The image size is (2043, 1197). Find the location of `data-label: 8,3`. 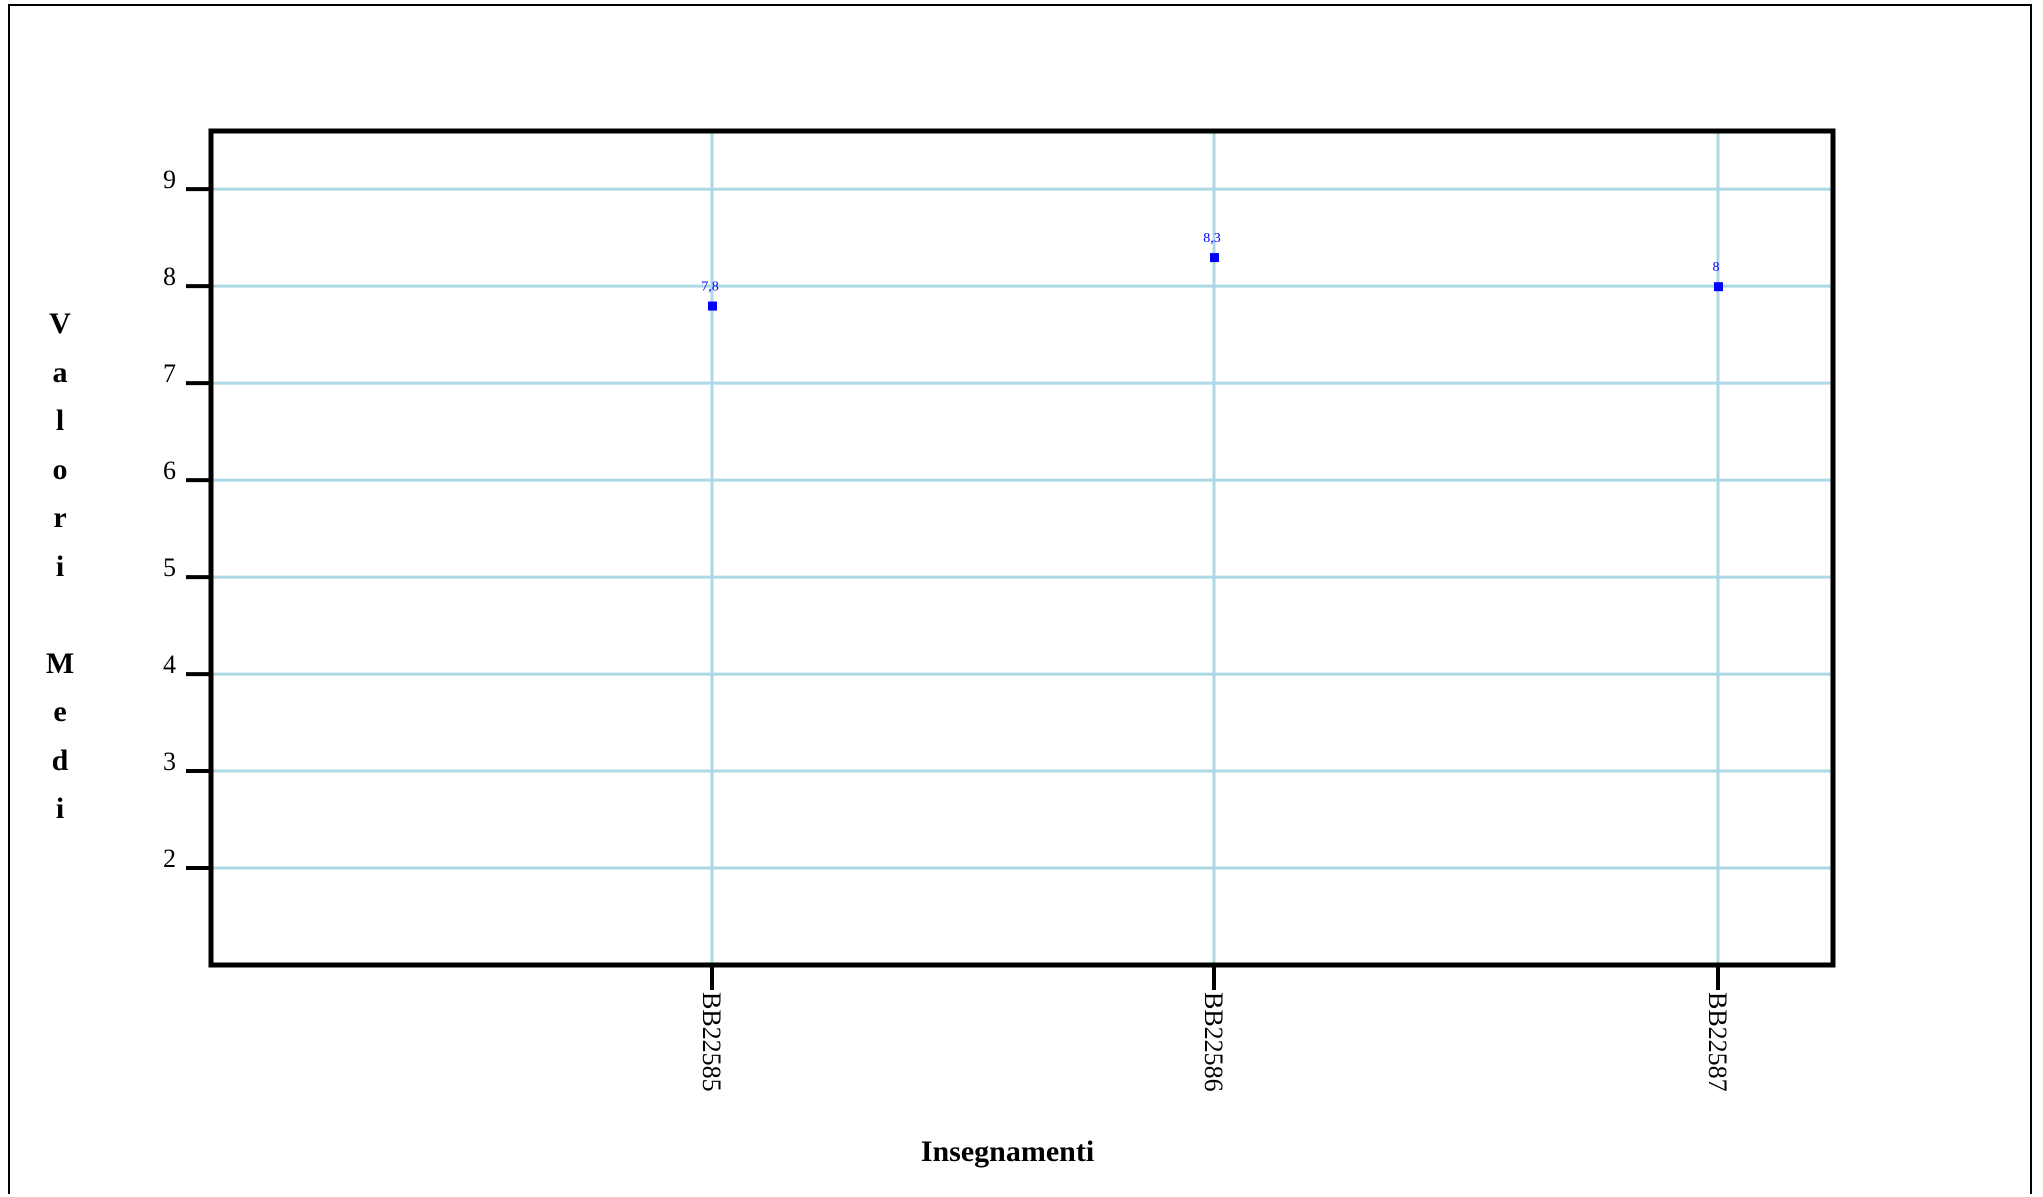

data-label: 8,3 is located at coordinates (1212, 238).